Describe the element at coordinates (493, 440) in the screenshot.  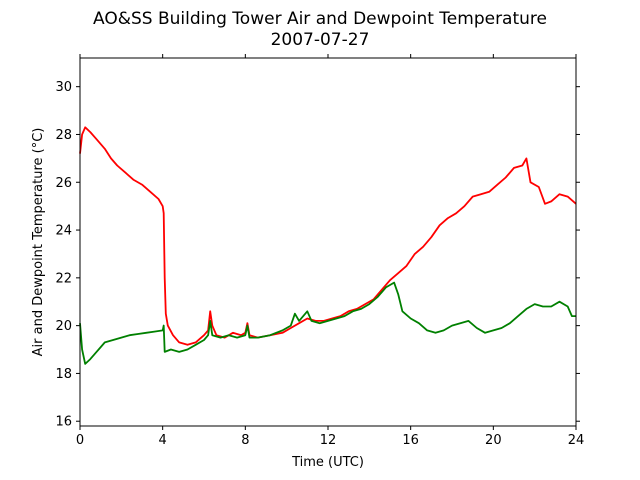
I see `x-tick-label: 20` at that location.